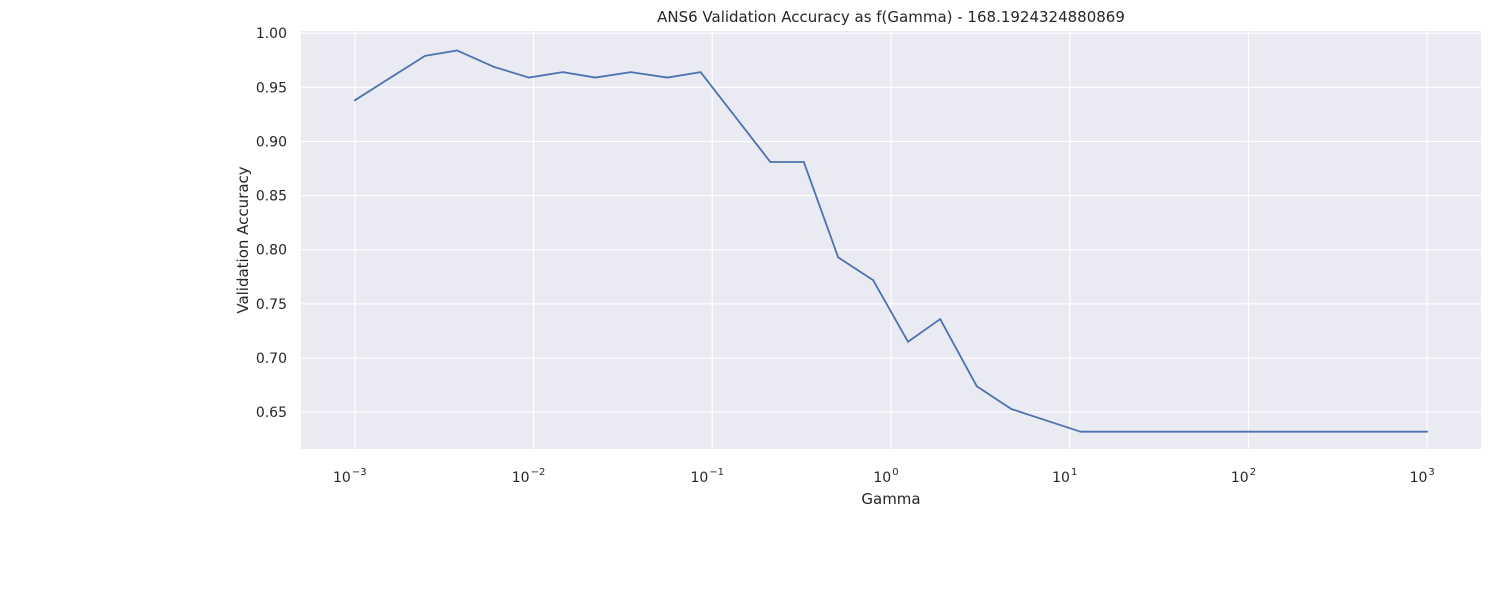 This screenshot has height=600, width=1500. I want to click on y-tick-label: 0.75, so click(271, 305).